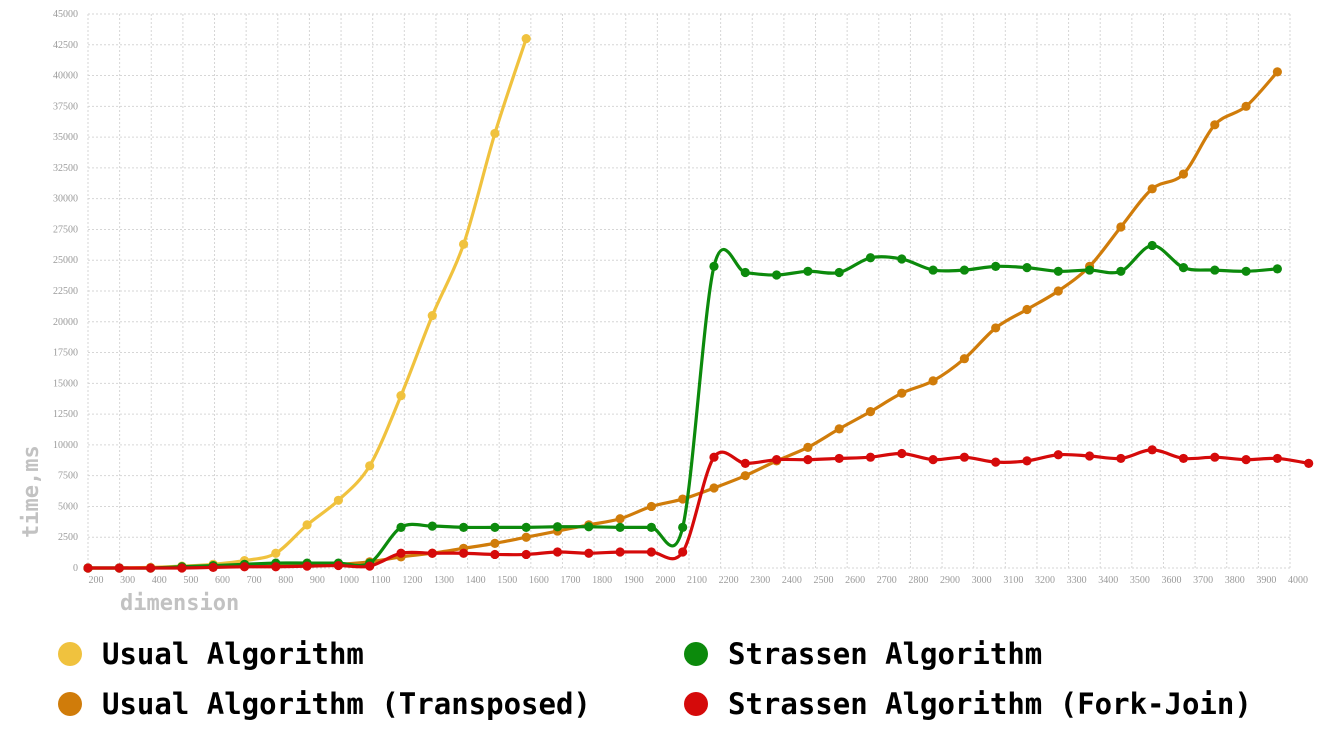 The height and width of the screenshot is (742, 1317). Describe the element at coordinates (968, 704) in the screenshot. I see `legend-item-strassen-fork-join: Strassen Algorithm (Fork-Join)` at that location.